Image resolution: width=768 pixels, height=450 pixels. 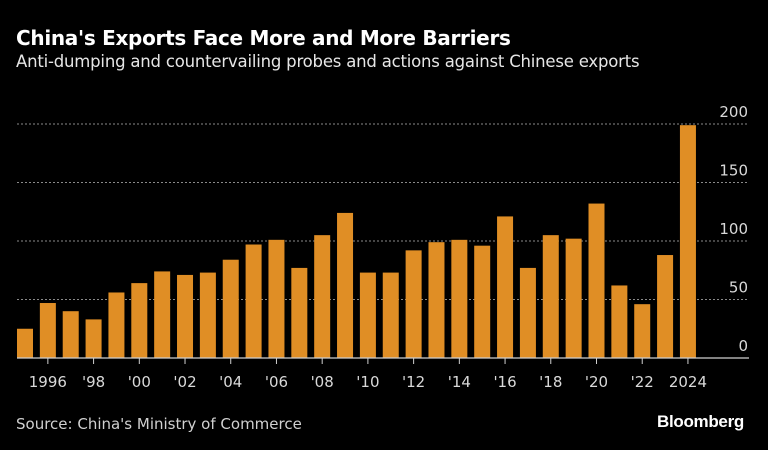 I want to click on bar-2010, so click(x=367, y=315).